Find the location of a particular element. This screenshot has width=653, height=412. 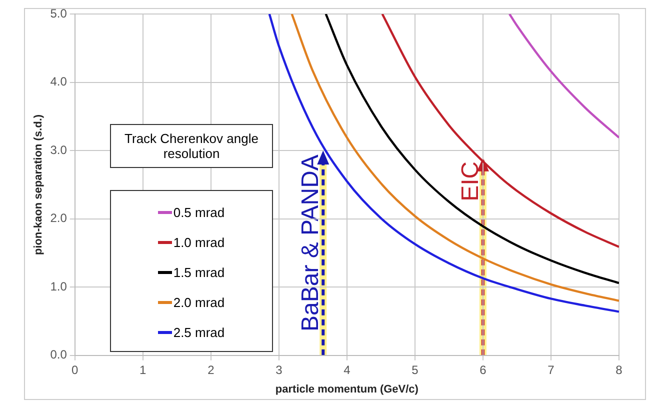

legend-label: 1.0 mrad is located at coordinates (199, 242).